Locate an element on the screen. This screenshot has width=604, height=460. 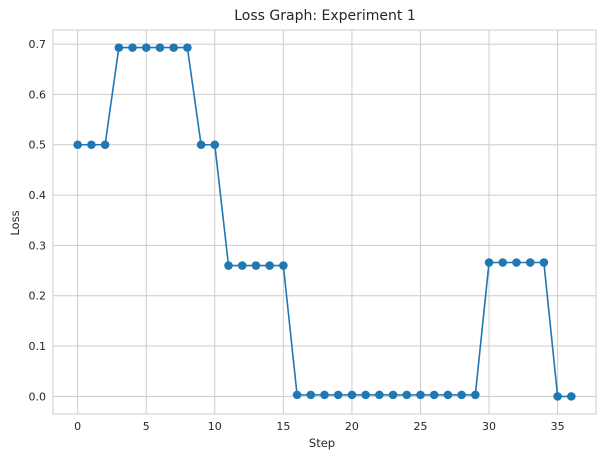
y-tick-label: 0.0 is located at coordinates (38, 396).